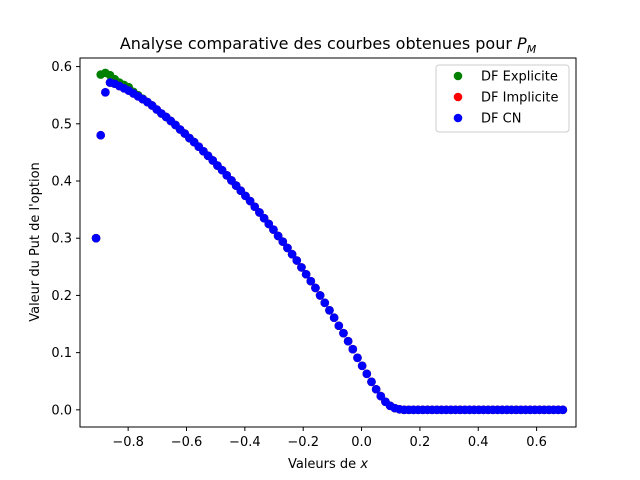 The width and height of the screenshot is (640, 480). What do you see at coordinates (35, 242) in the screenshot?
I see `y-axis-label: Valeur du Put de l'option` at bounding box center [35, 242].